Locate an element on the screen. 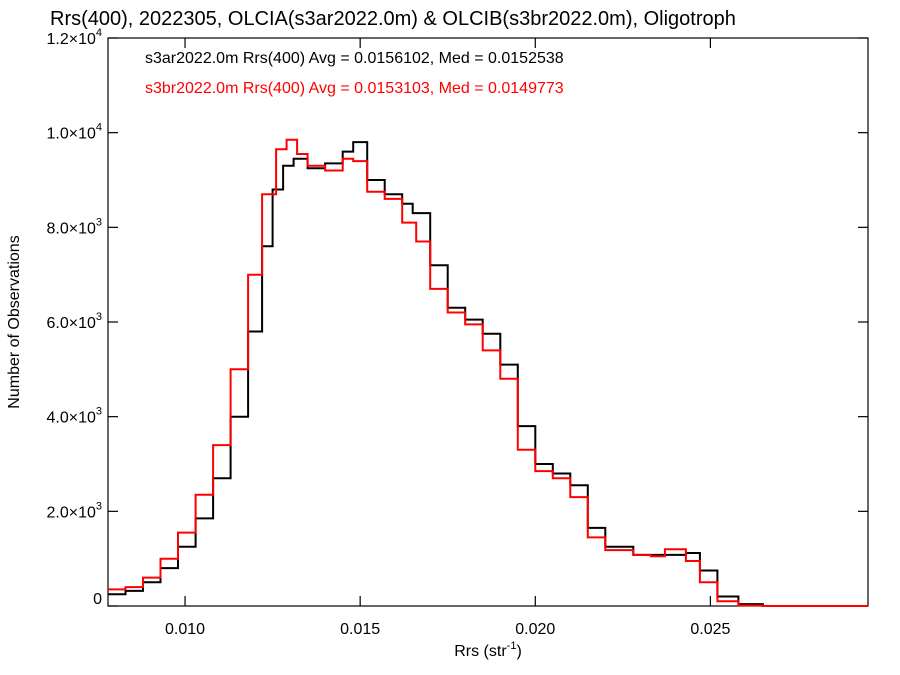  x-axis-label: Rrs (str-1) is located at coordinates (488, 650).